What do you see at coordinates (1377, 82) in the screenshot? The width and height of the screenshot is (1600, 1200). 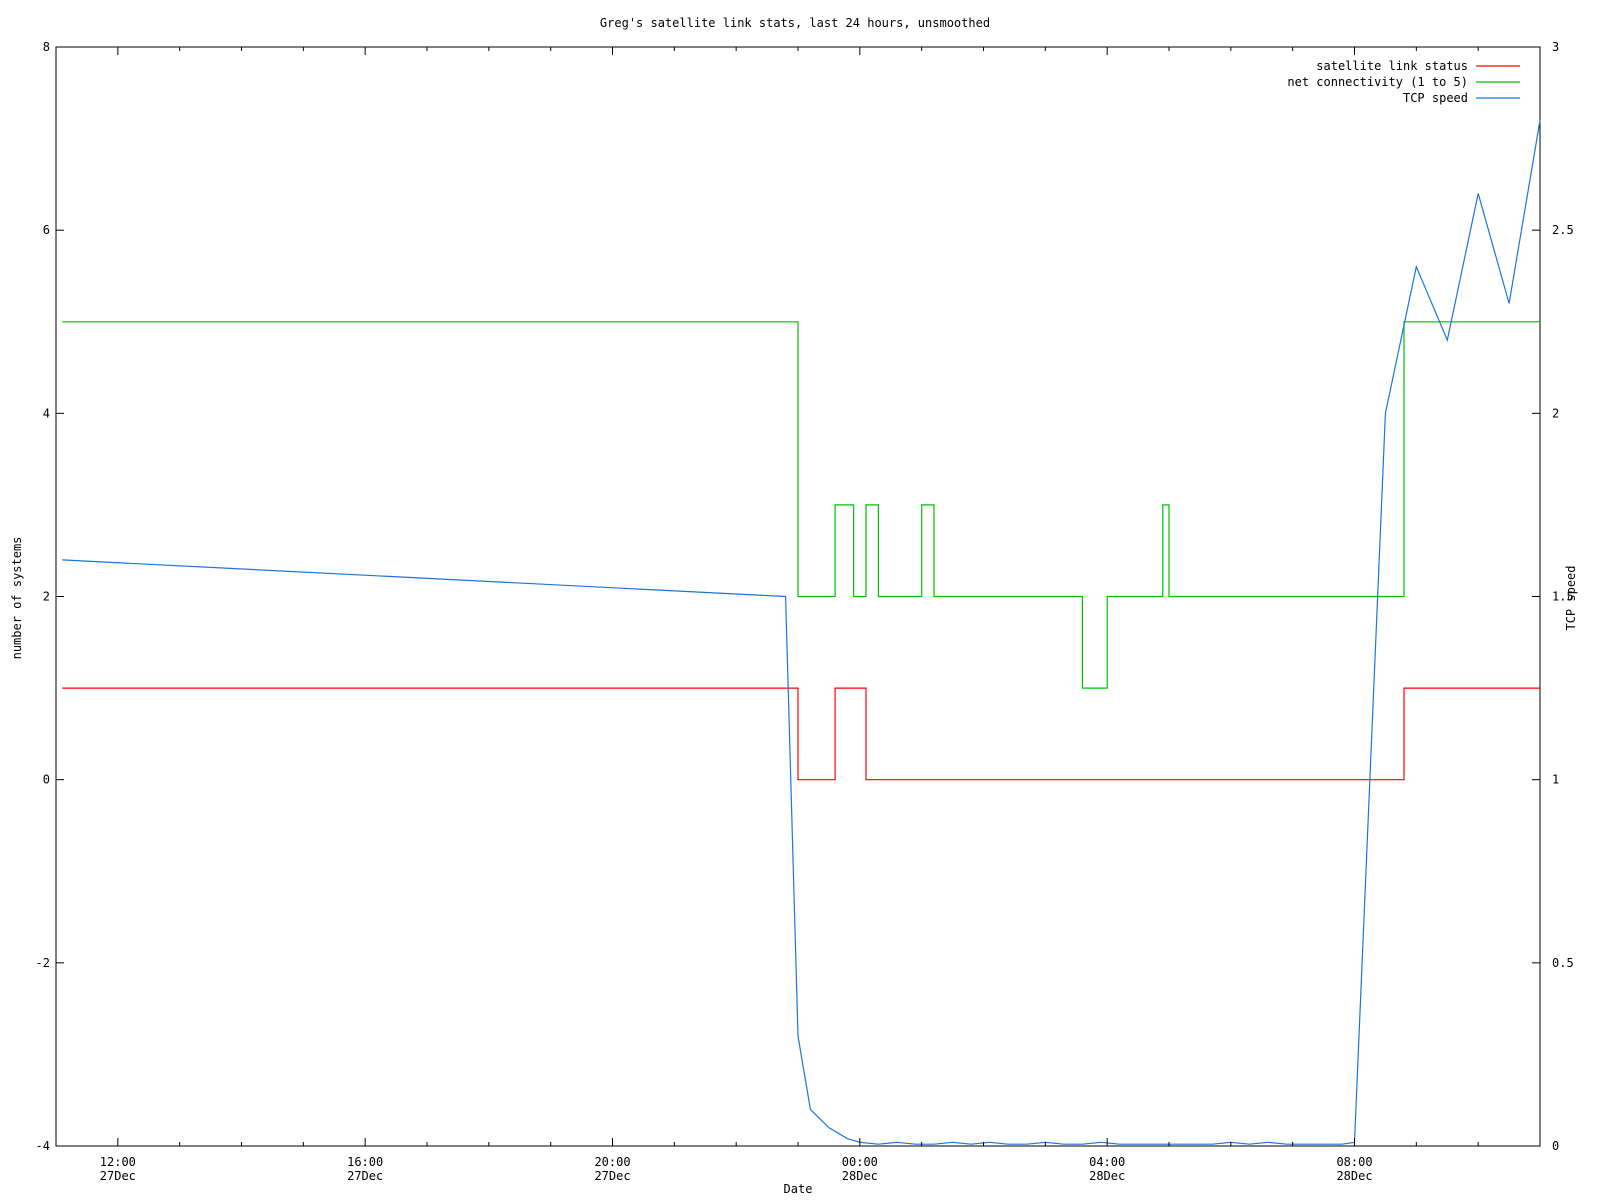 I see `legend-label: net connectivity (1 to 5)` at bounding box center [1377, 82].